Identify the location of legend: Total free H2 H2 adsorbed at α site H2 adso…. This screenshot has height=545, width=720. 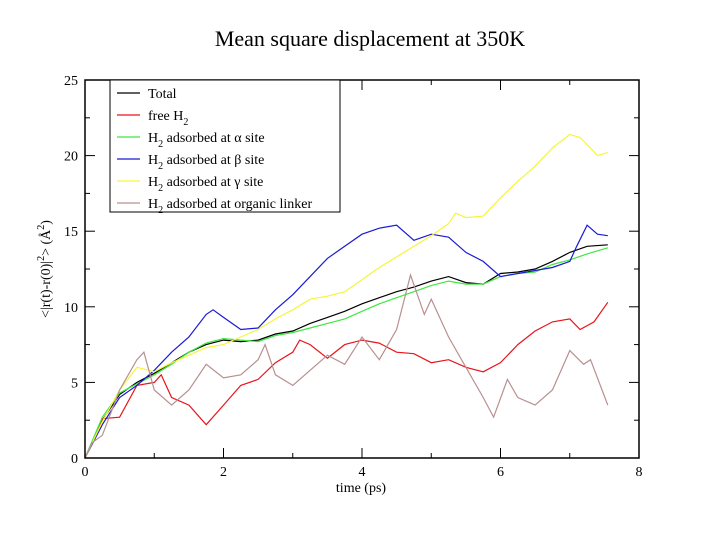
(225, 147).